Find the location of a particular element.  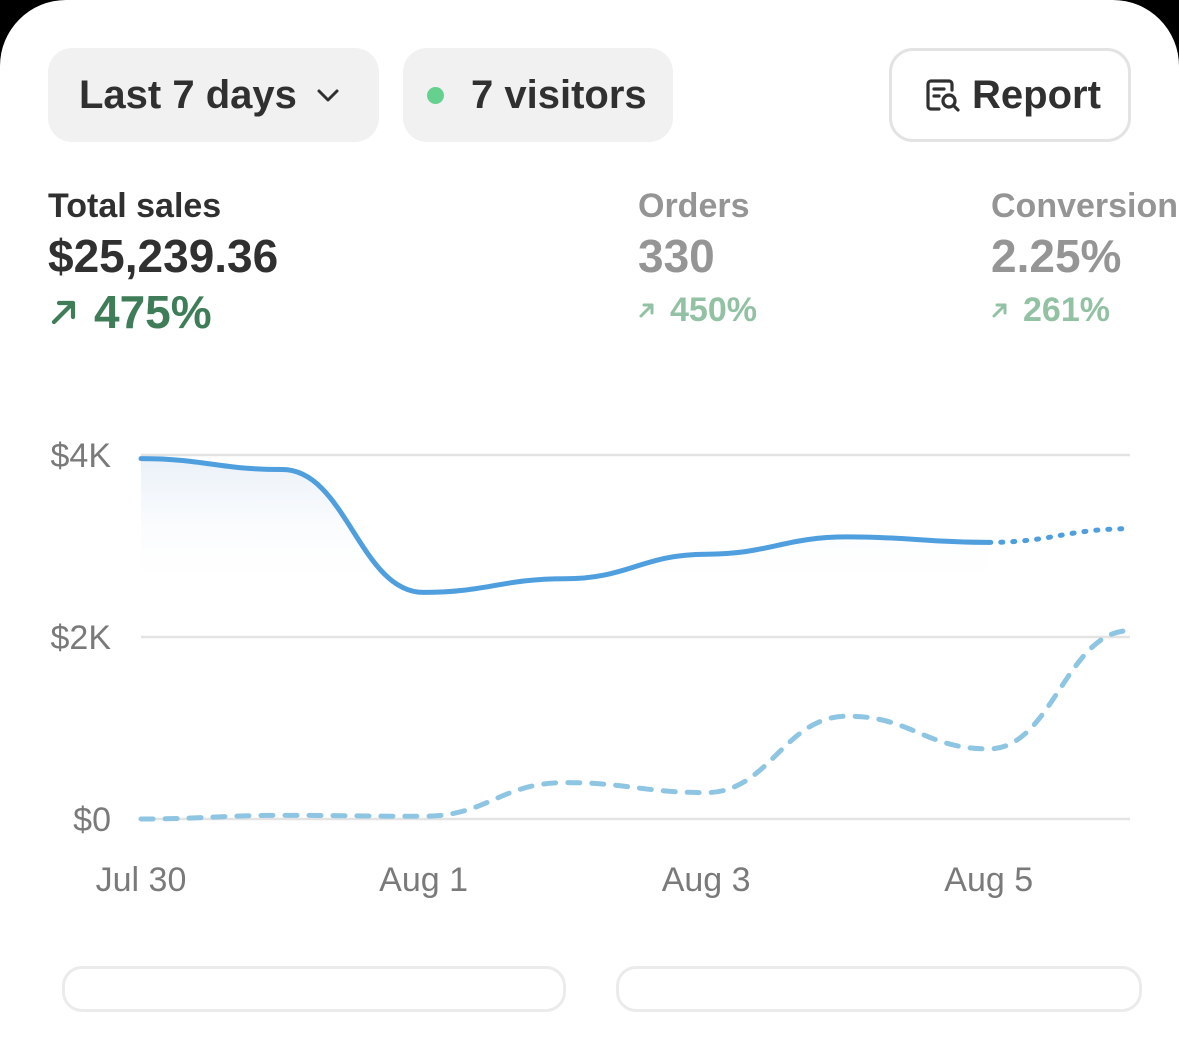

metric-total-sales: Total sales $25,239.36 475% is located at coordinates (163, 261).